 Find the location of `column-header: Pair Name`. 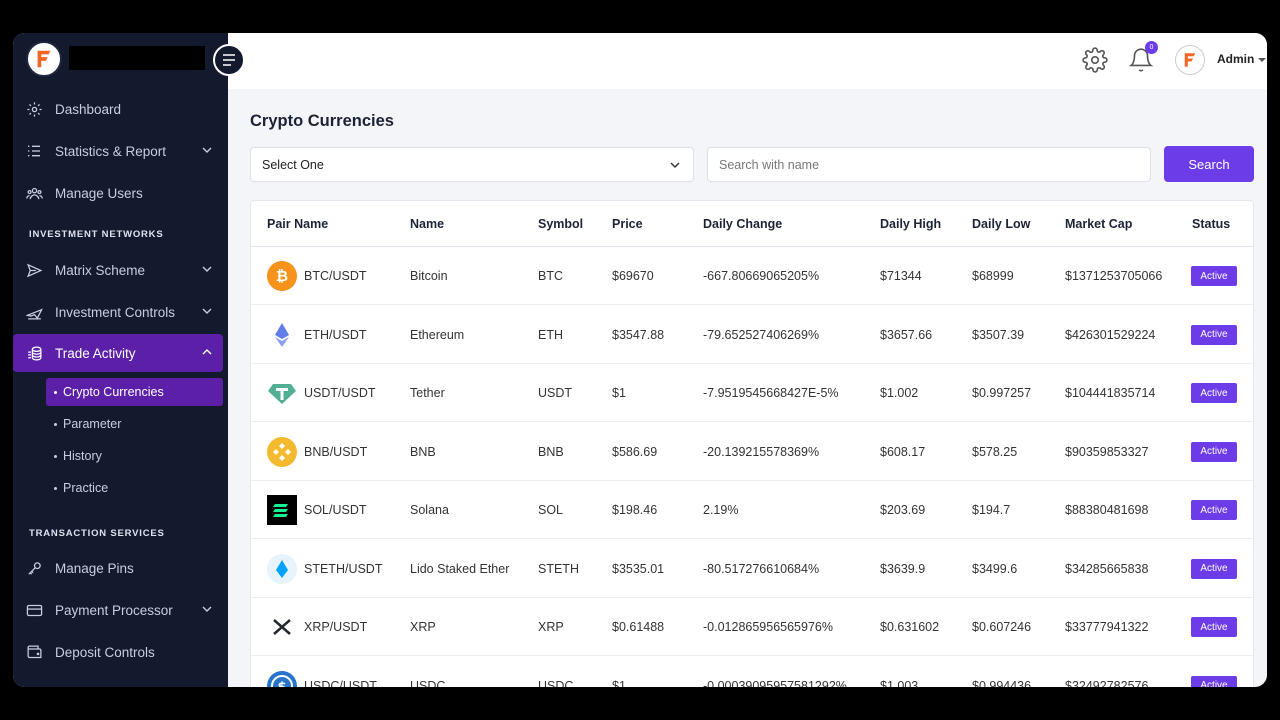

column-header: Pair Name is located at coordinates (298, 224).